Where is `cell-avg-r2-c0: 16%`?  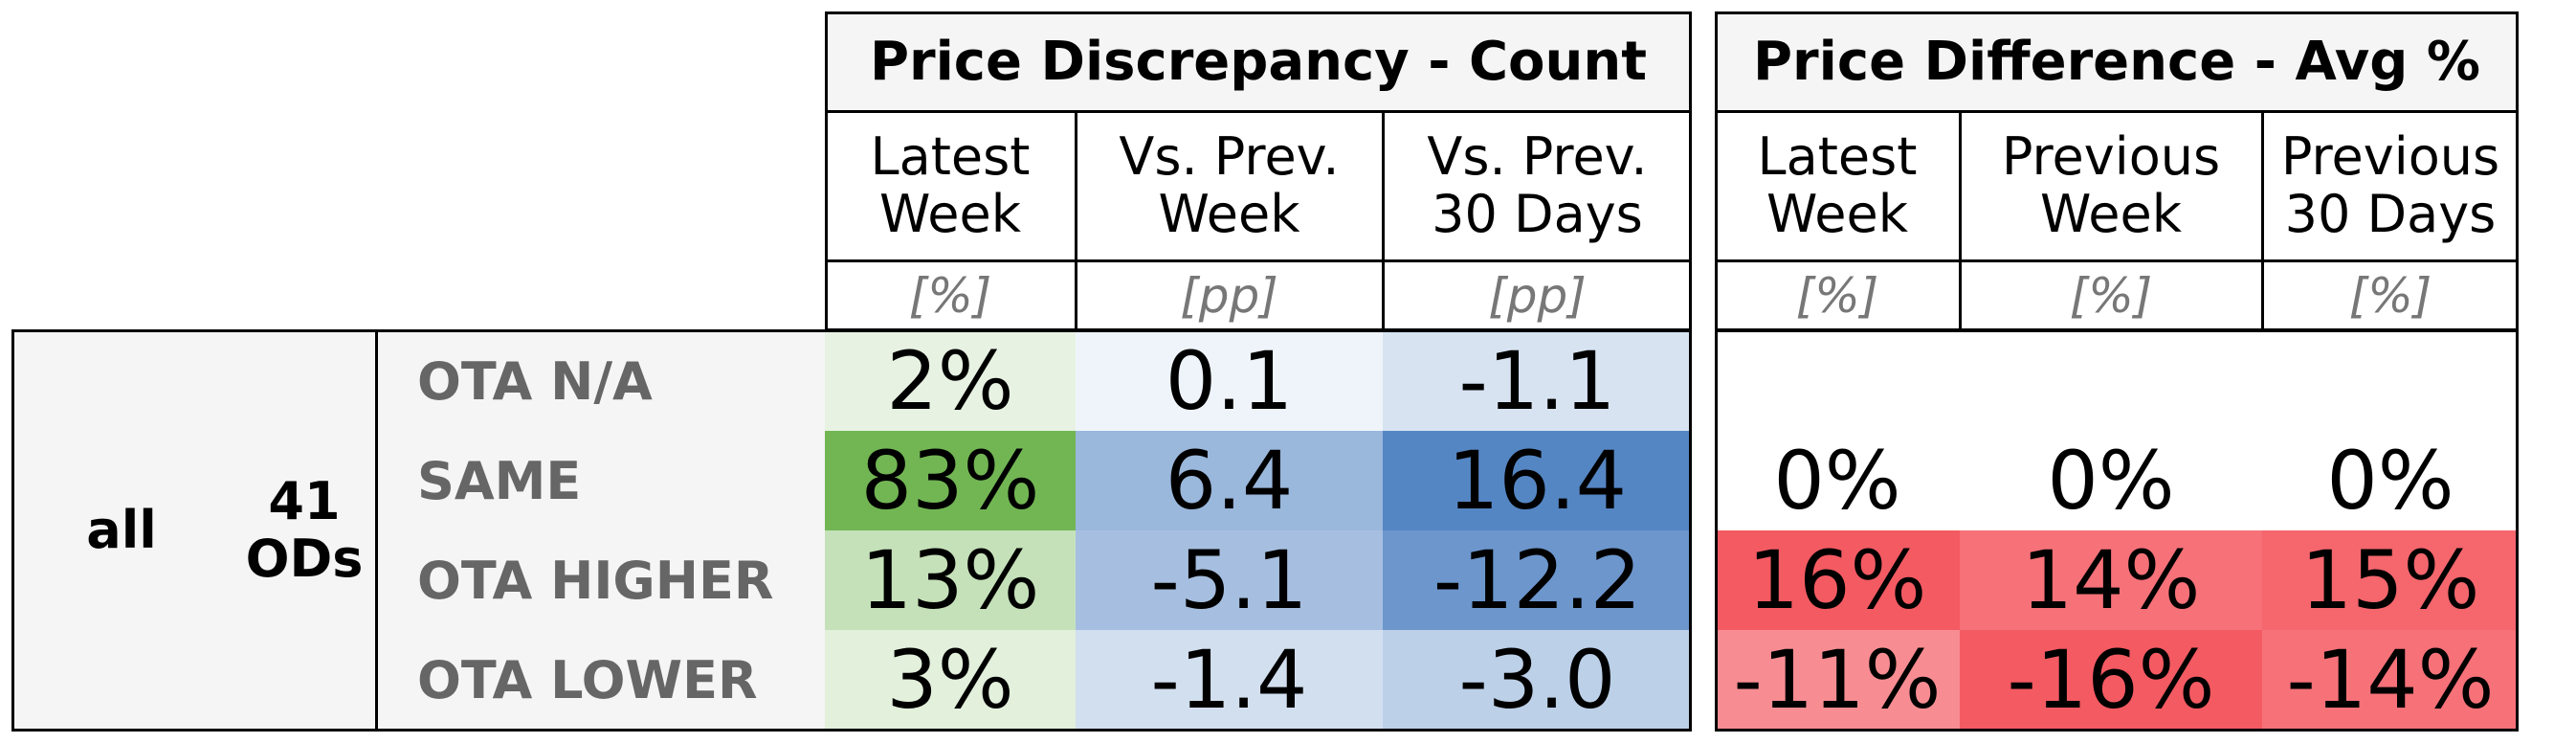 cell-avg-r2-c0: 16% is located at coordinates (1837, 580).